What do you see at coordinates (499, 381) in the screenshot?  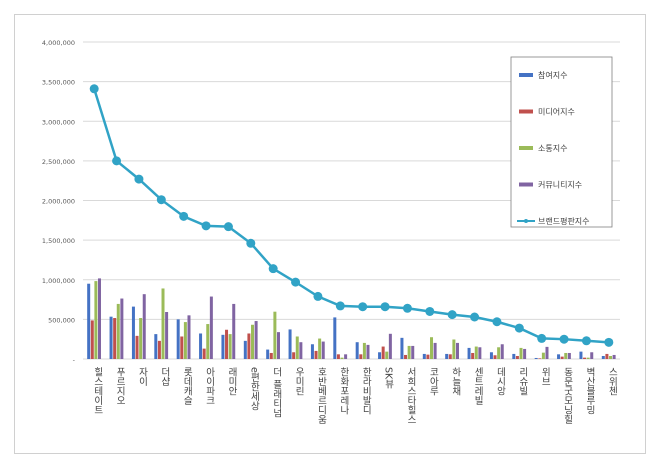 I see `x-tick-label: 데시앙` at bounding box center [499, 381].